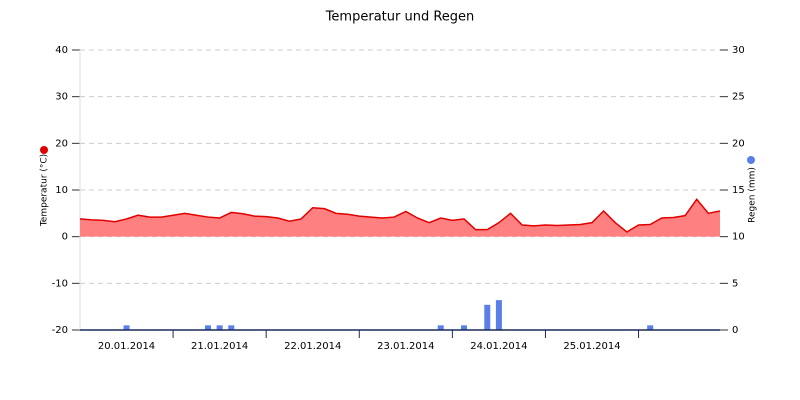 This screenshot has width=800, height=400. What do you see at coordinates (738, 143) in the screenshot?
I see `y2-tick-label: 20` at bounding box center [738, 143].